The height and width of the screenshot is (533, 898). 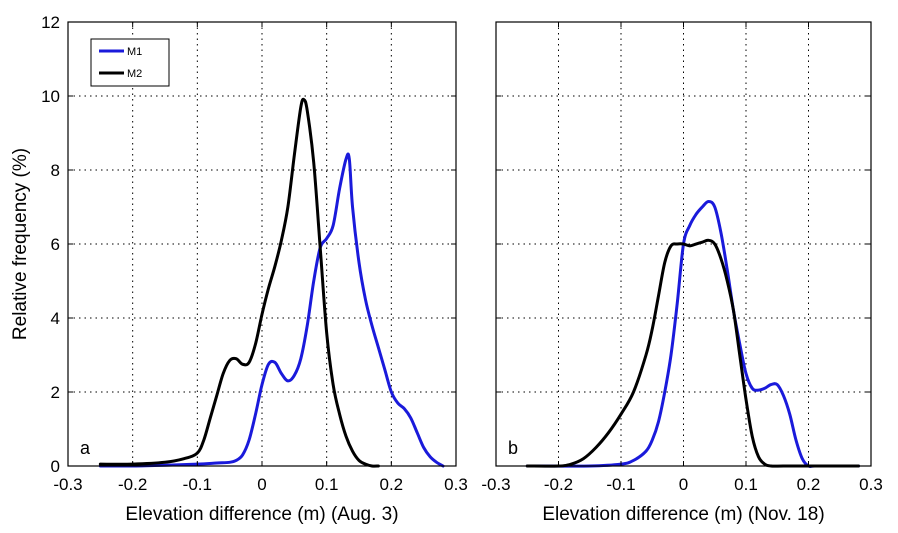 I want to click on legend: M1 M2, so click(x=130, y=62).